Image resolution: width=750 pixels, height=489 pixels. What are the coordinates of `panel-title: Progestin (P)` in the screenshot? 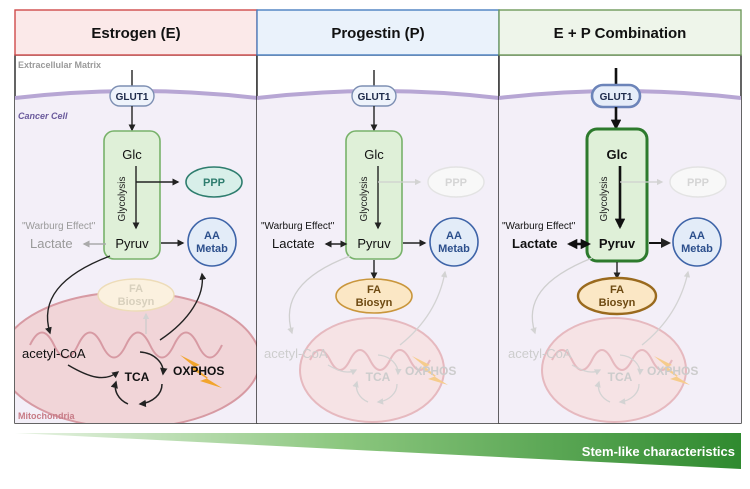 It's located at (377, 33).